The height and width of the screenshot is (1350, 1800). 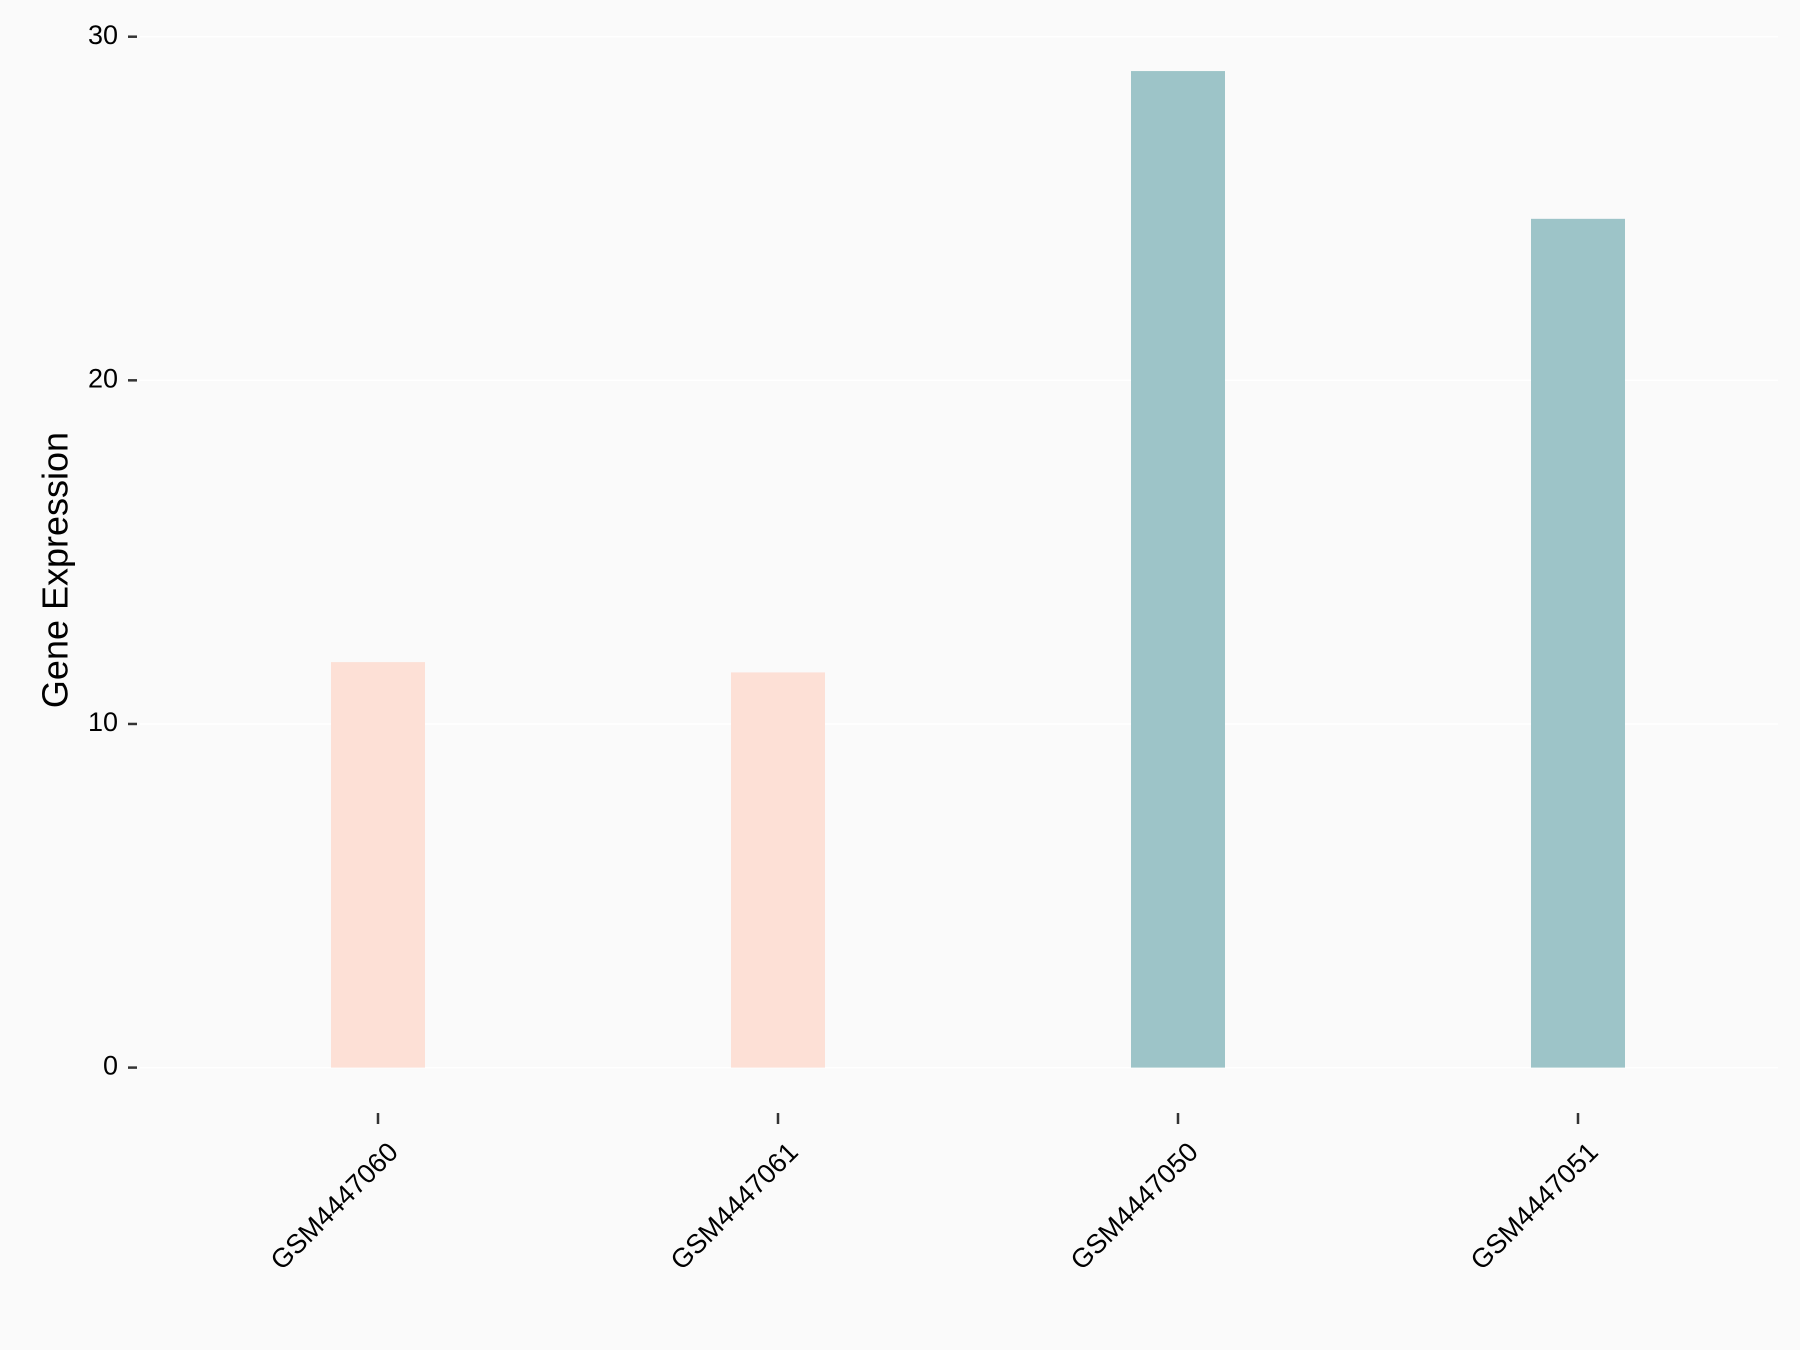 What do you see at coordinates (103, 378) in the screenshot?
I see `y-tick-label: 20` at bounding box center [103, 378].